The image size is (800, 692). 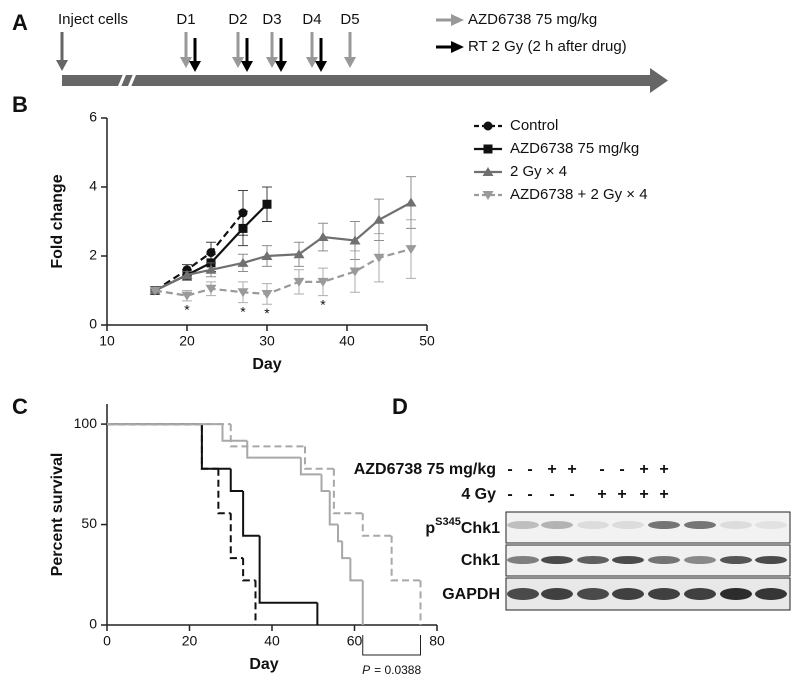 What do you see at coordinates (247, 66) in the screenshot?
I see `rt-arrowhead` at bounding box center [247, 66].